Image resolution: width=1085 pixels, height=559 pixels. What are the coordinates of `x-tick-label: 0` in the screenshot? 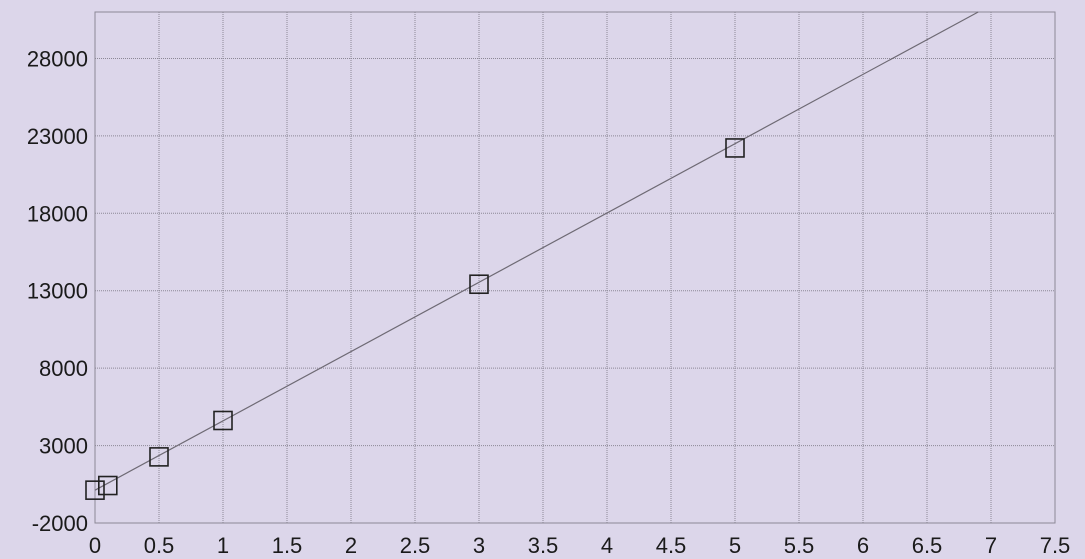 It's located at (95, 545).